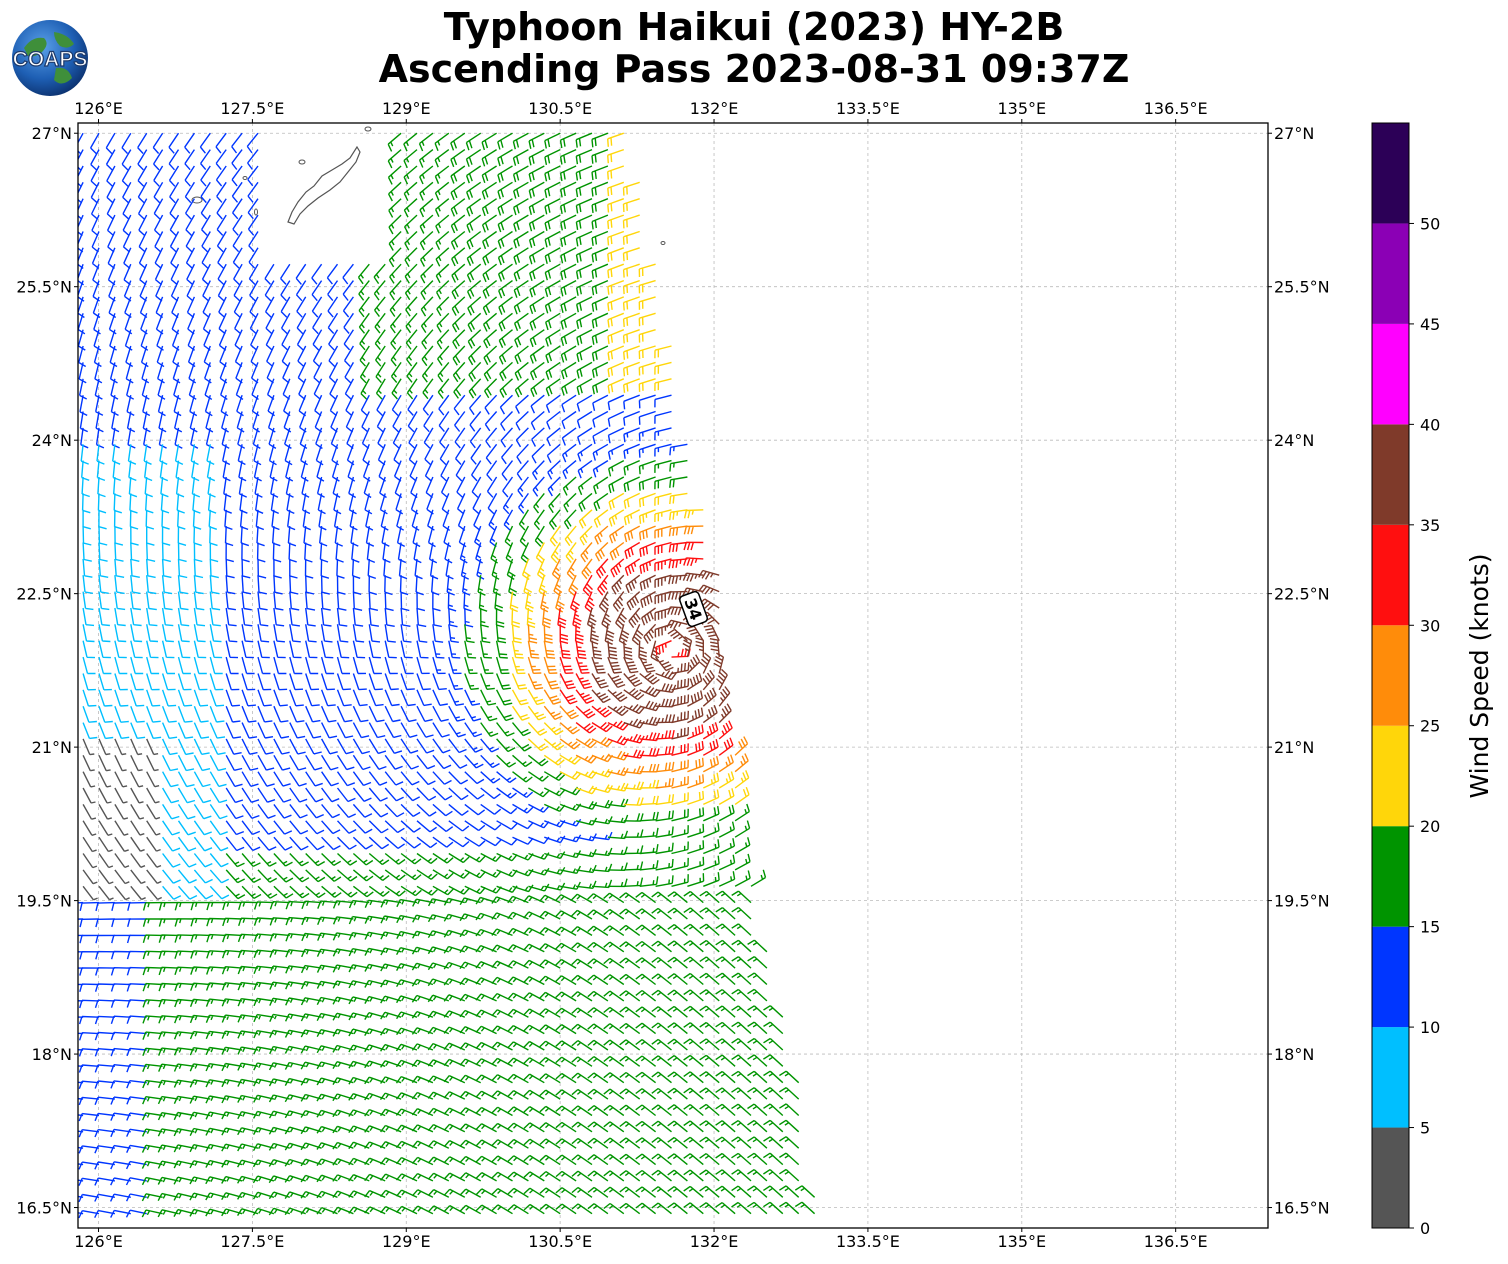 This screenshot has height=1264, width=1508. Describe the element at coordinates (1430, 324) in the screenshot. I see `colorbar-tick-label: 45` at that location.